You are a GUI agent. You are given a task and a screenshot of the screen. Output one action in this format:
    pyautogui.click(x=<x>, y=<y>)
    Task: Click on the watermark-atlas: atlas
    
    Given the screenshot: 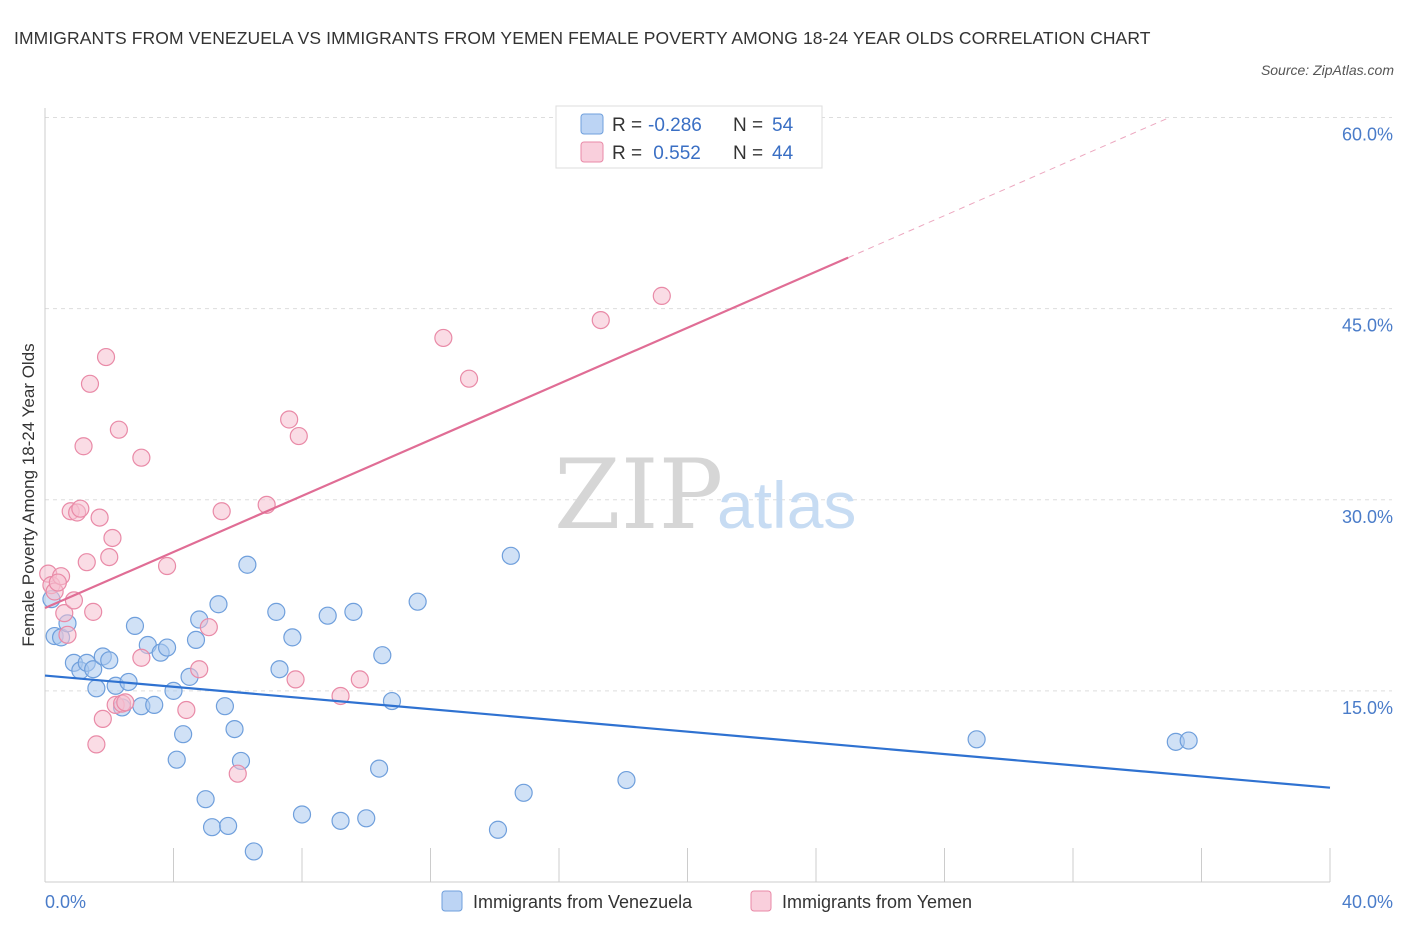 What is the action you would take?
    pyautogui.click(x=786, y=505)
    